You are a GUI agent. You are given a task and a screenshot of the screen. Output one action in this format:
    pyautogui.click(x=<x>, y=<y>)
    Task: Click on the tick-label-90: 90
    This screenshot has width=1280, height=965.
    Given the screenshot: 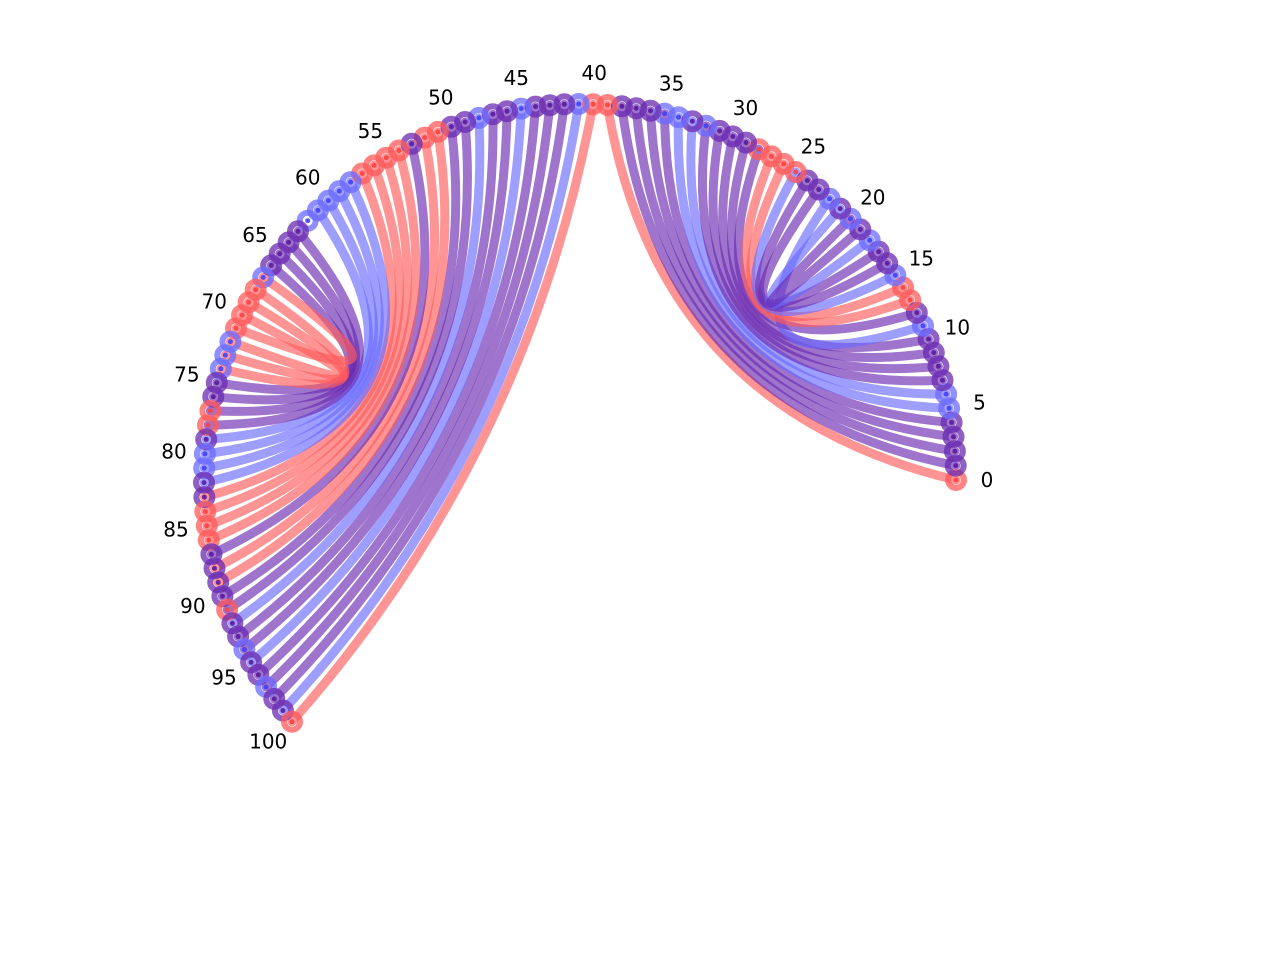 What is the action you would take?
    pyautogui.click(x=192, y=606)
    